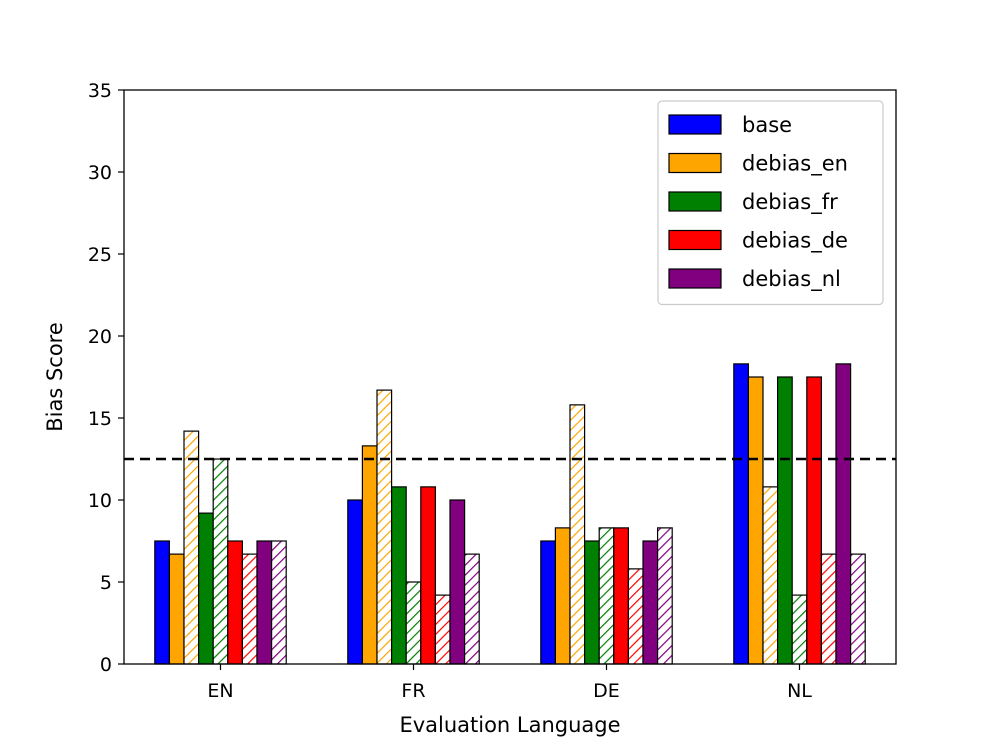 Image resolution: width=996 pixels, height=747 pixels. Describe the element at coordinates (100, 173) in the screenshot. I see `y-tick-label: 30` at that location.